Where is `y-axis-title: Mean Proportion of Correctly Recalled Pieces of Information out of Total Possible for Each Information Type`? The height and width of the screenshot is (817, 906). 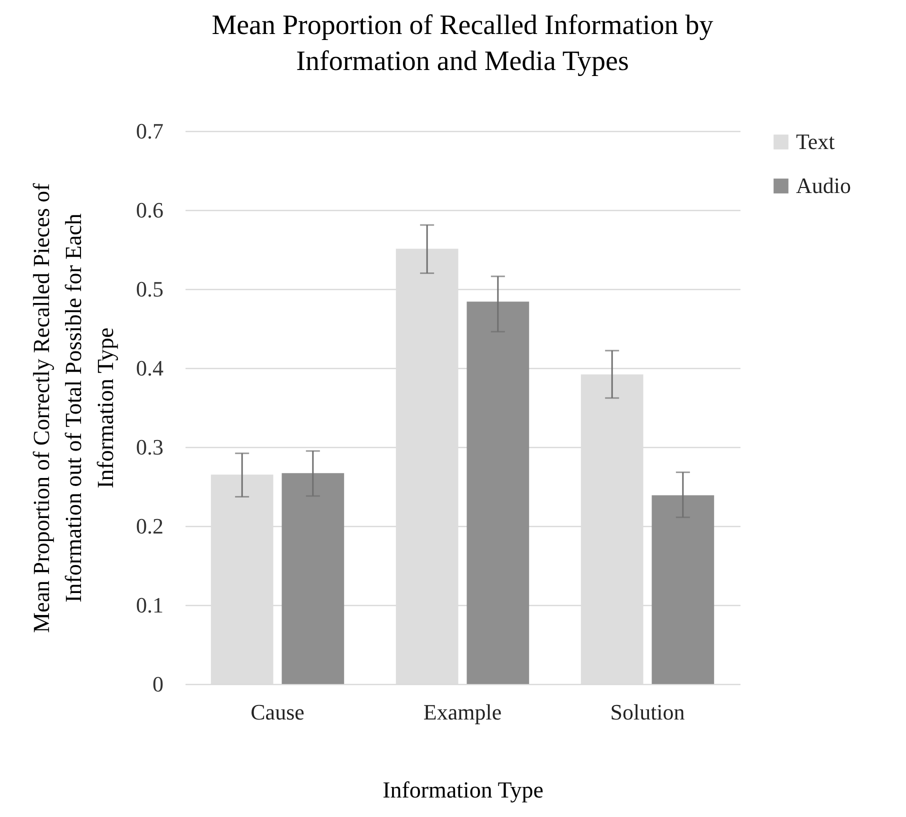 y-axis-title: Mean Proportion of Correctly Recalled Pieces of Information out of Total Possible for Each Information Type is located at coordinates (73, 407).